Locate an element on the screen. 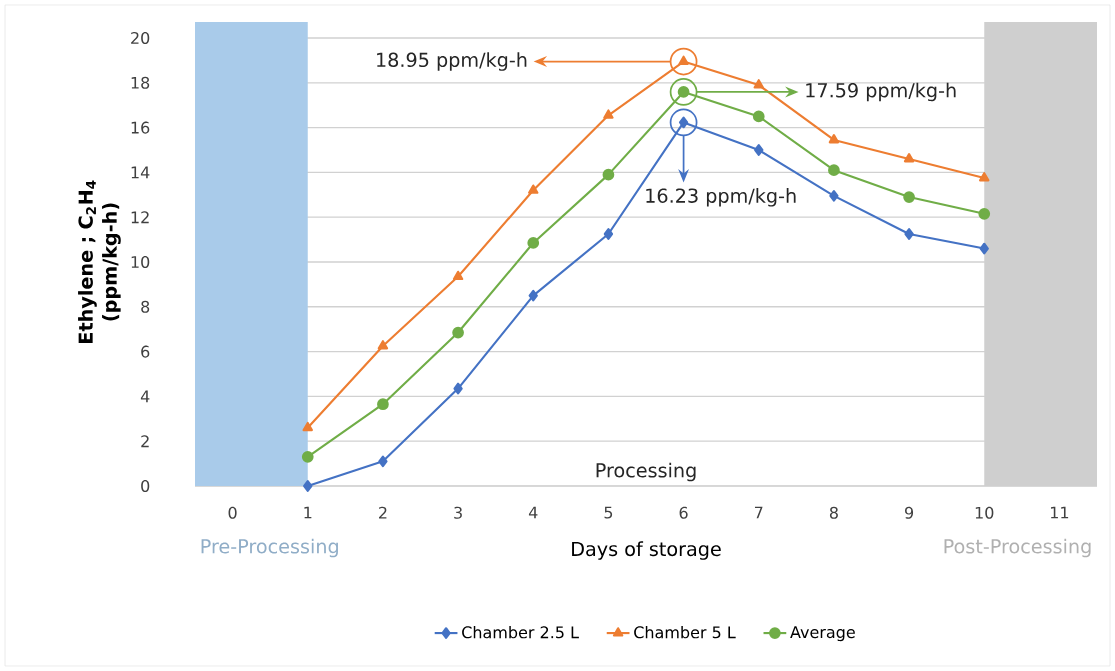 This screenshot has width=1115, height=671. x-tick-label: 6 is located at coordinates (683, 512).